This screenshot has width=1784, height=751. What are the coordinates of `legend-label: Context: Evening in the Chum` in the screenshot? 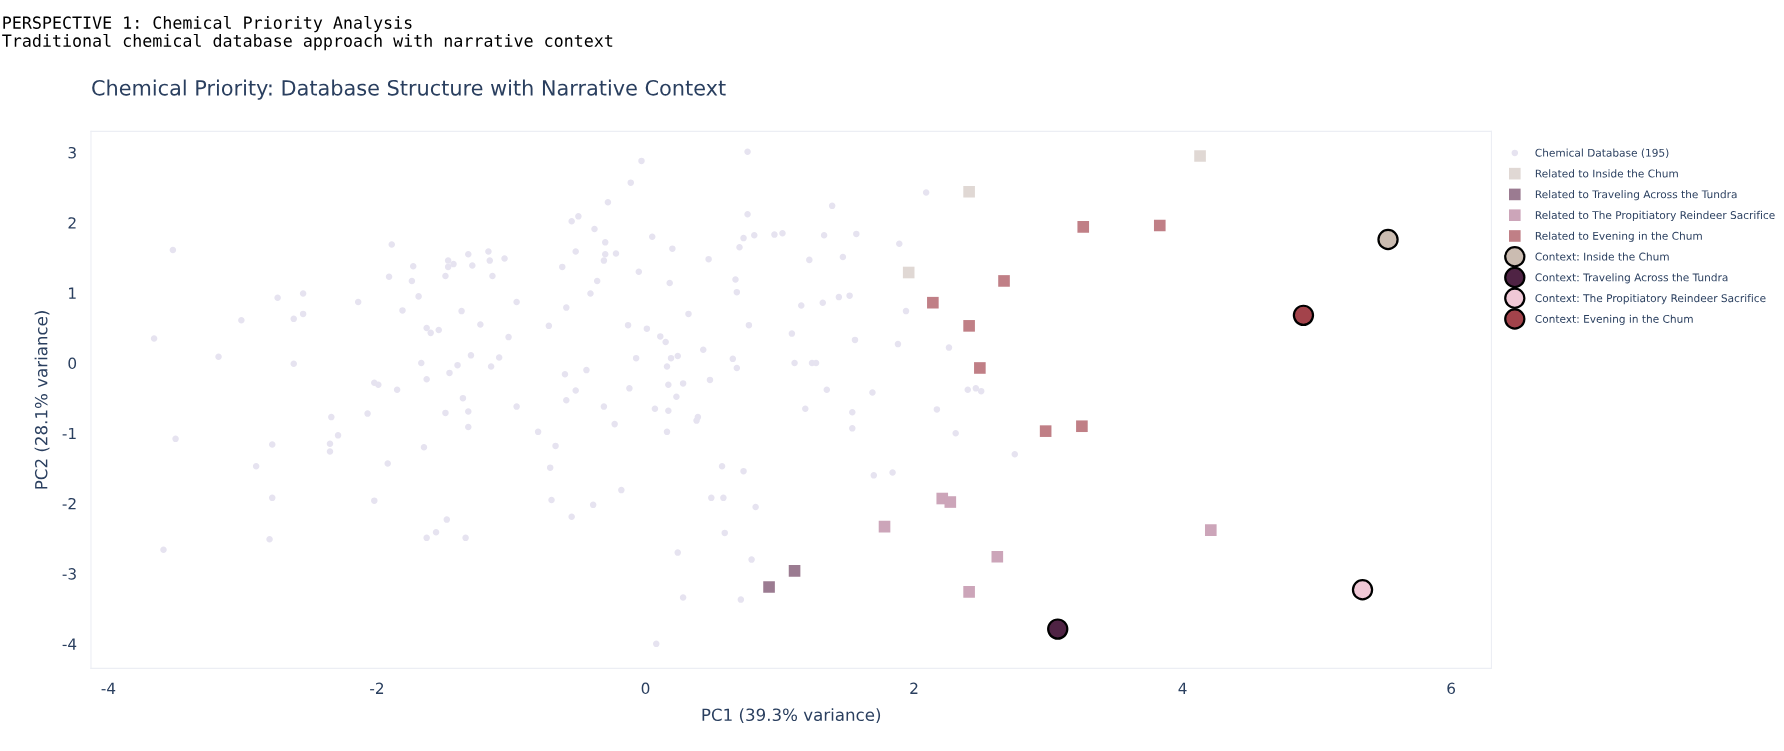 It's located at (1614, 319).